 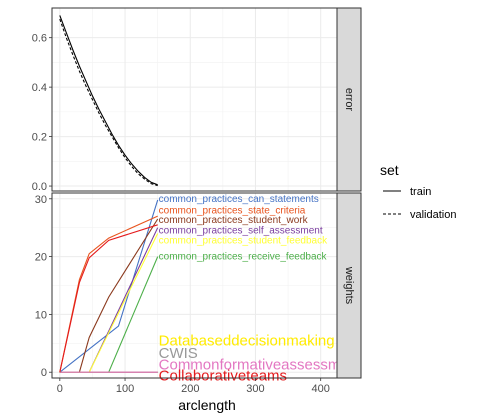 I want to click on y-tick-label: 10, so click(x=41, y=315).